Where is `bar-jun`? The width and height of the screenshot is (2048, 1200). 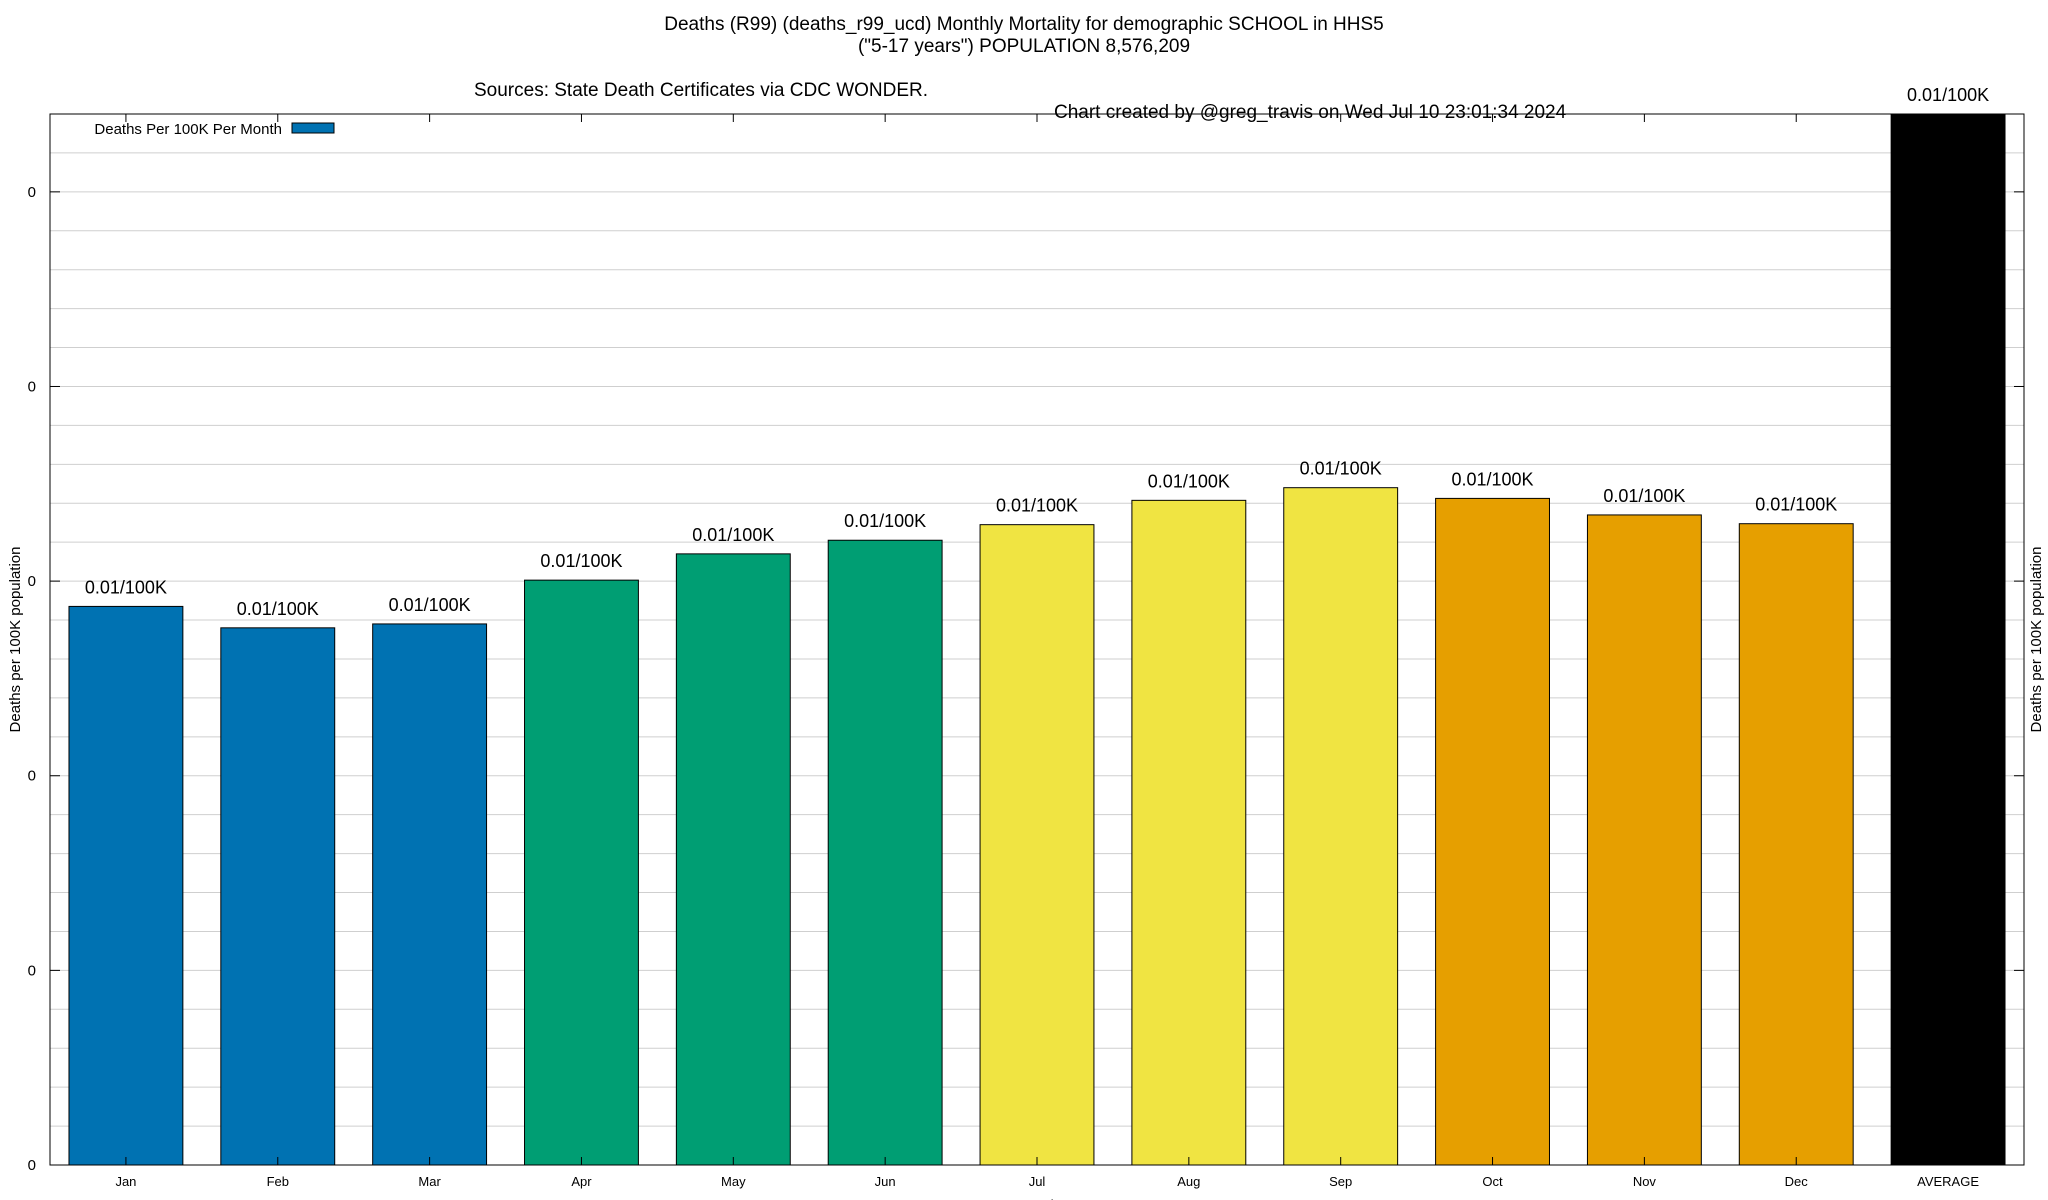
bar-jun is located at coordinates (885, 852).